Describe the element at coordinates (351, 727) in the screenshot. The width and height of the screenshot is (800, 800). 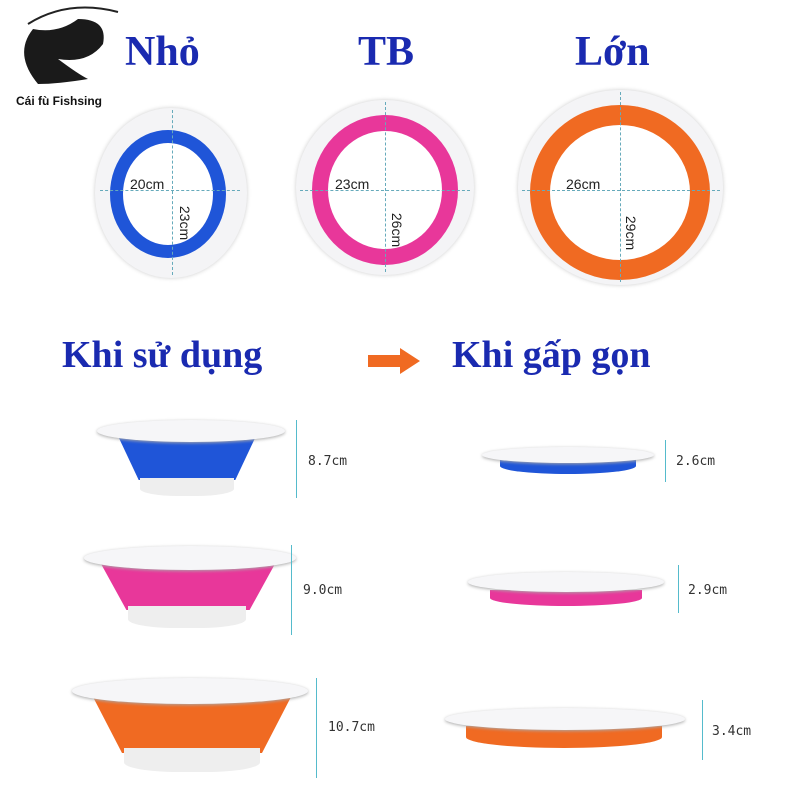
I see `height-label: 10.7cm` at that location.